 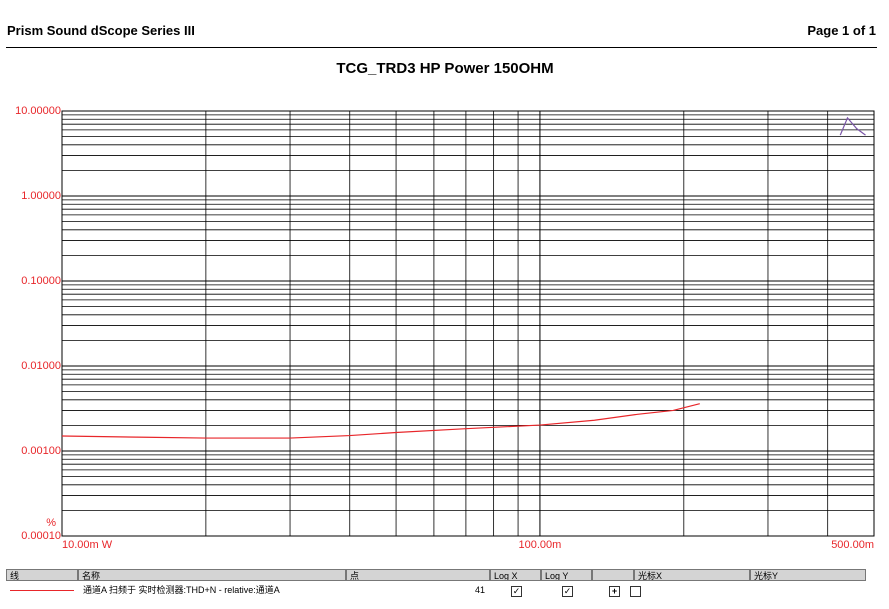 I want to click on table-header-cell: Log X, so click(x=515, y=575).